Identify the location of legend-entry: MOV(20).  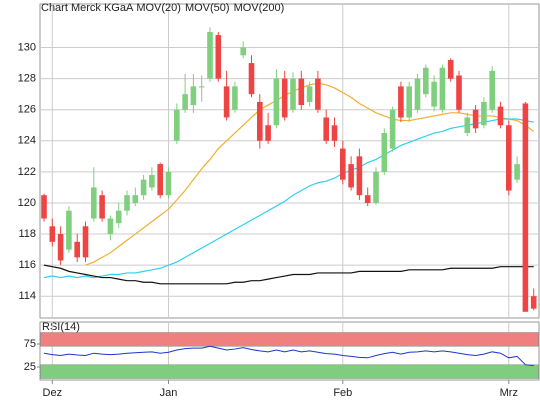
(158, 8).